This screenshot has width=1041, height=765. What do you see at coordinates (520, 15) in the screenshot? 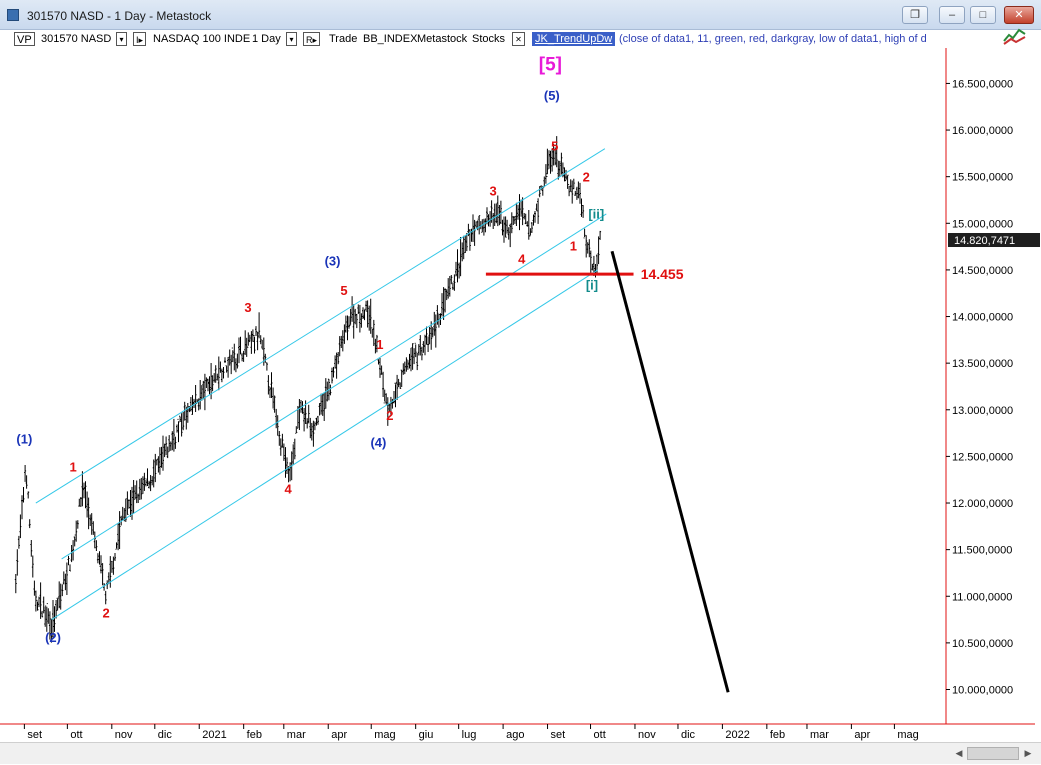
I see `window-titlebar: 301570 NASD - 1 Day - Metastock ❐ – □ ✕` at bounding box center [520, 15].